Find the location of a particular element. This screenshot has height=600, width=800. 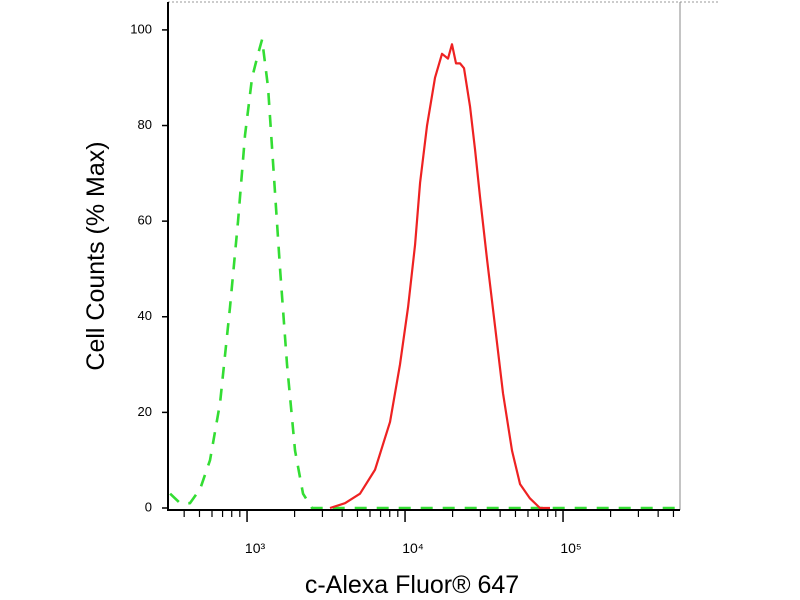

y-tick-label: 20 is located at coordinates (145, 411).